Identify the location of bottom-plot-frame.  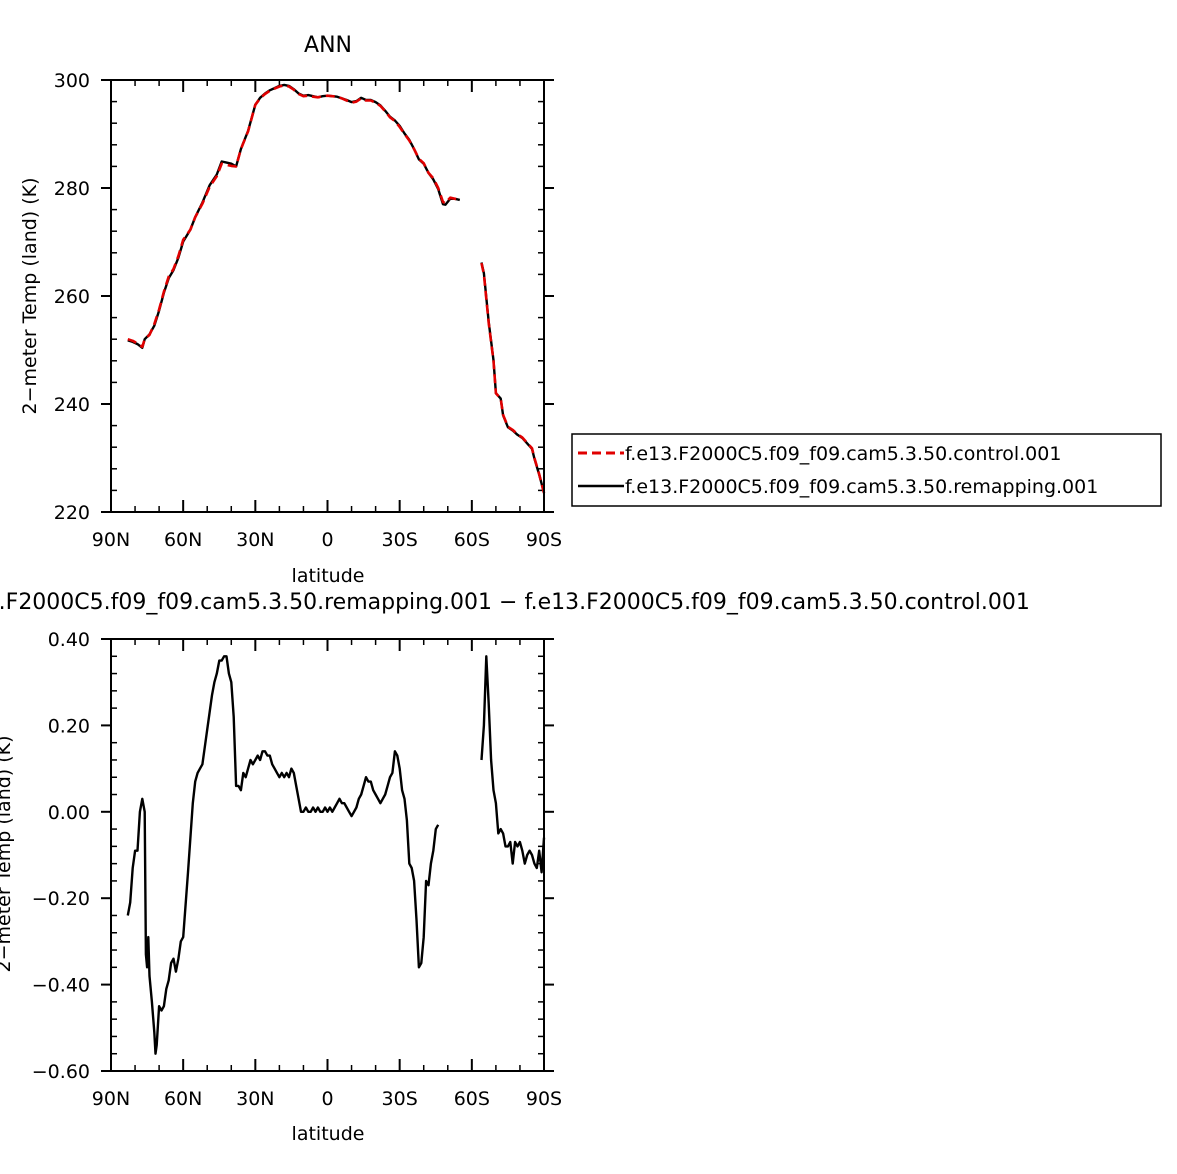
(327, 855).